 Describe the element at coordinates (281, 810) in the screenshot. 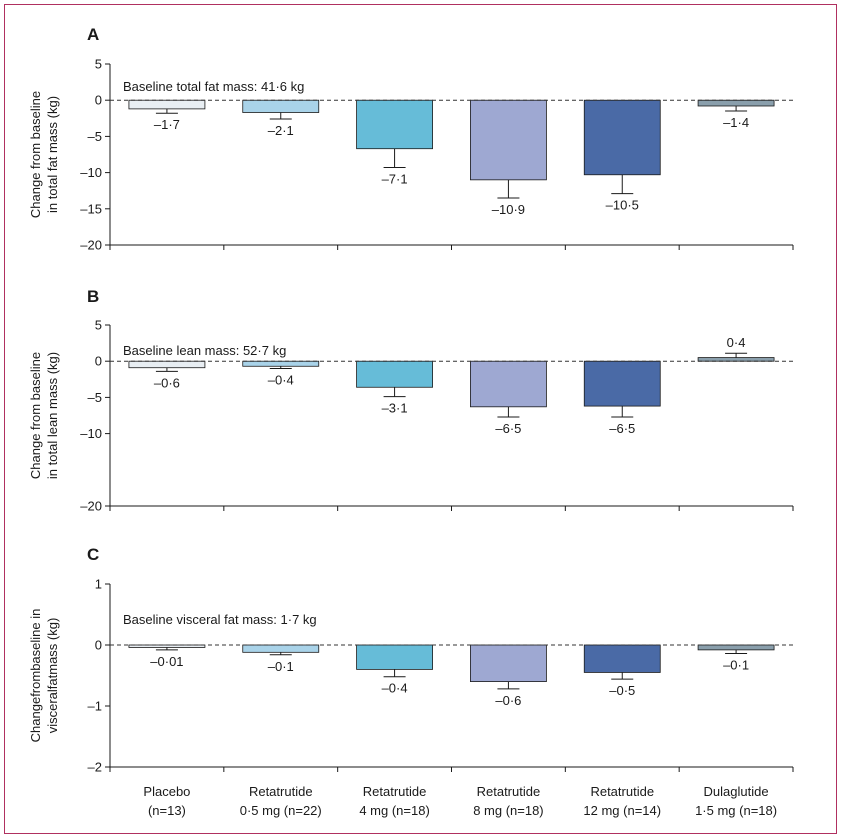

I see `category-label: 0·5 mg (n=22)` at that location.